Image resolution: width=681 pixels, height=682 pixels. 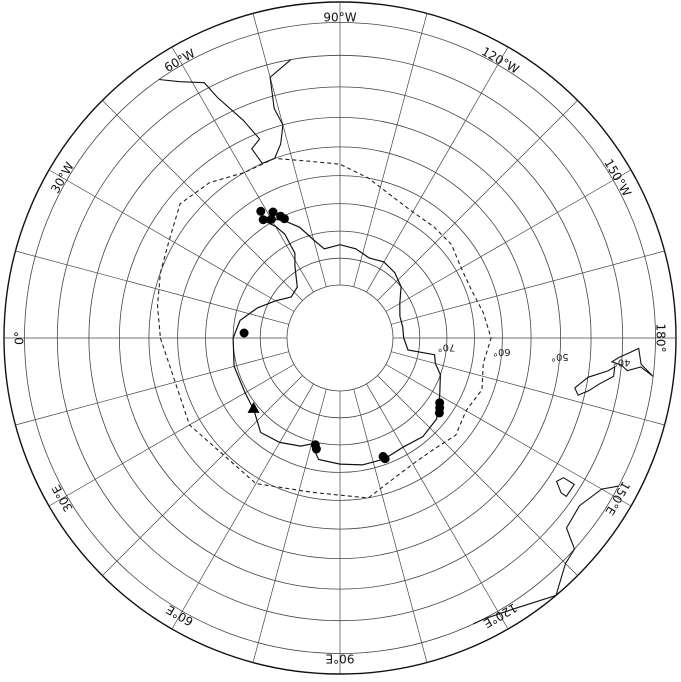 What do you see at coordinates (500, 60) in the screenshot?
I see `longitude-label: 120°W` at bounding box center [500, 60].